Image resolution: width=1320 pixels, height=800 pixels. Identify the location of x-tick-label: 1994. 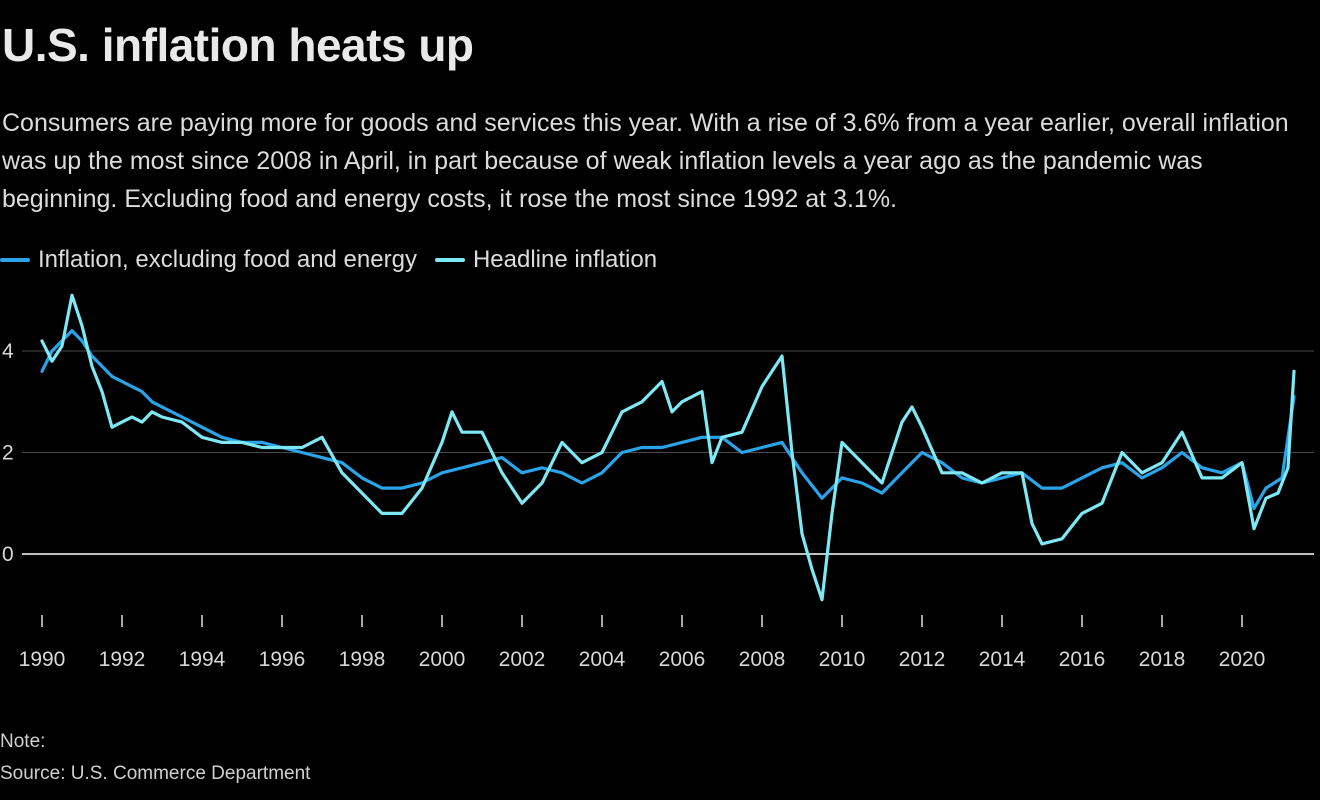
(202, 659).